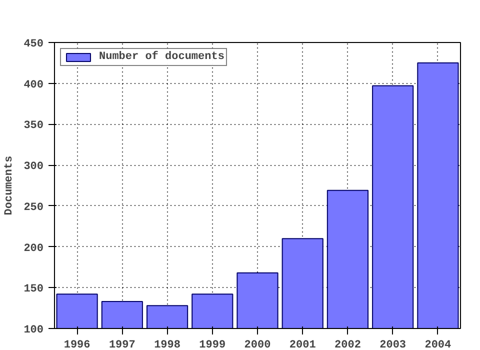 The width and height of the screenshot is (480, 350). Describe the element at coordinates (34, 248) in the screenshot. I see `y-tick-label: 200` at that location.